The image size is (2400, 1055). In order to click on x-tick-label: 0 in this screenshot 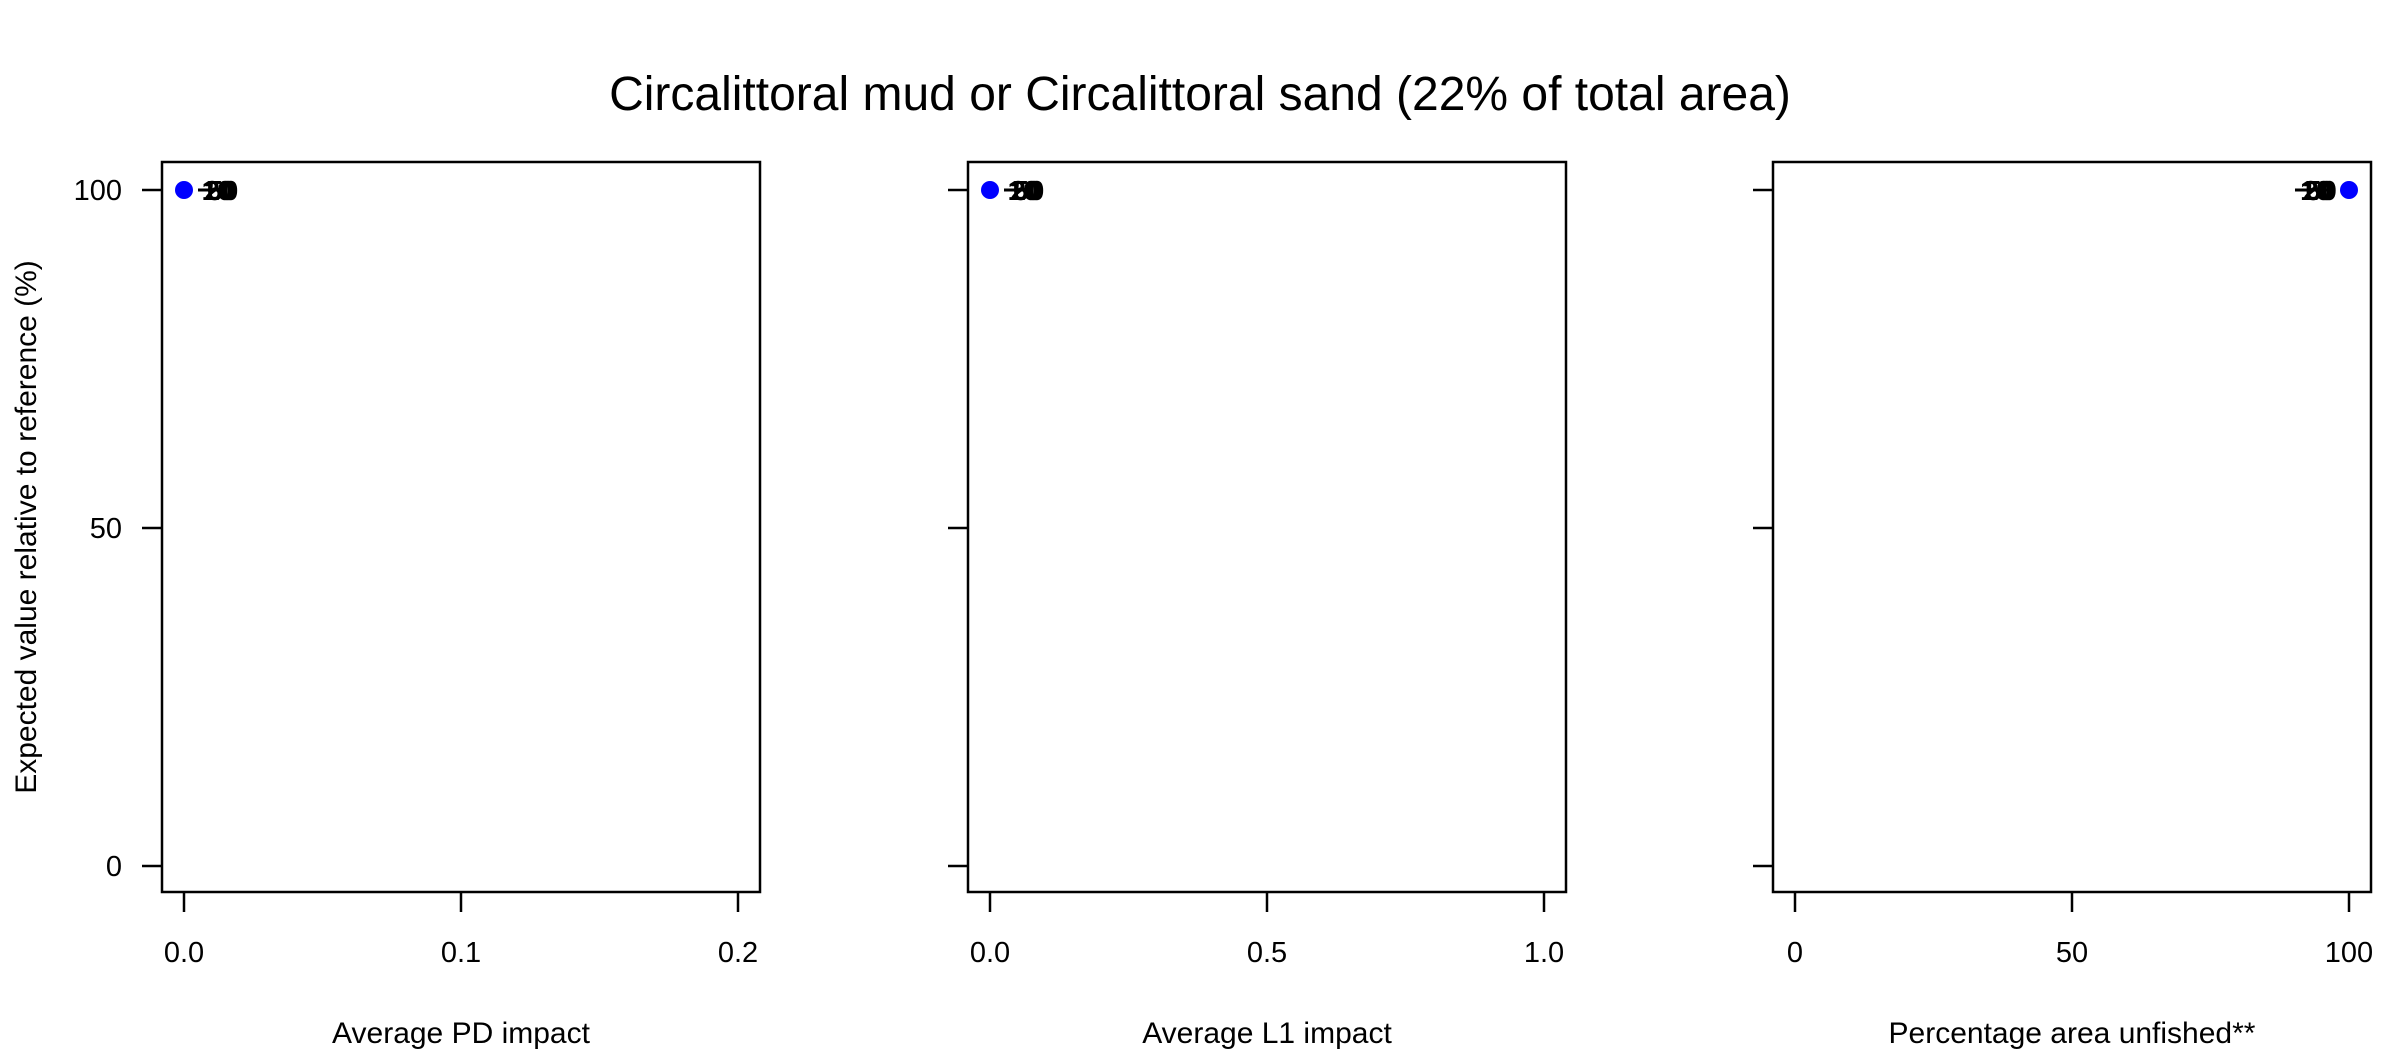, I will do `click(1795, 953)`.